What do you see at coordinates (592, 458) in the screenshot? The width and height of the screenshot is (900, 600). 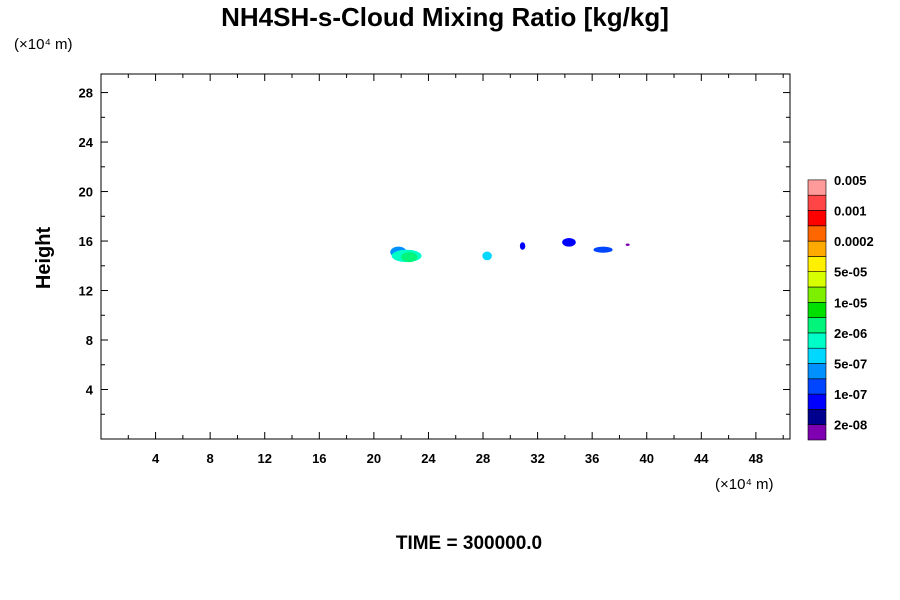 I see `x-tick-label: 36` at bounding box center [592, 458].